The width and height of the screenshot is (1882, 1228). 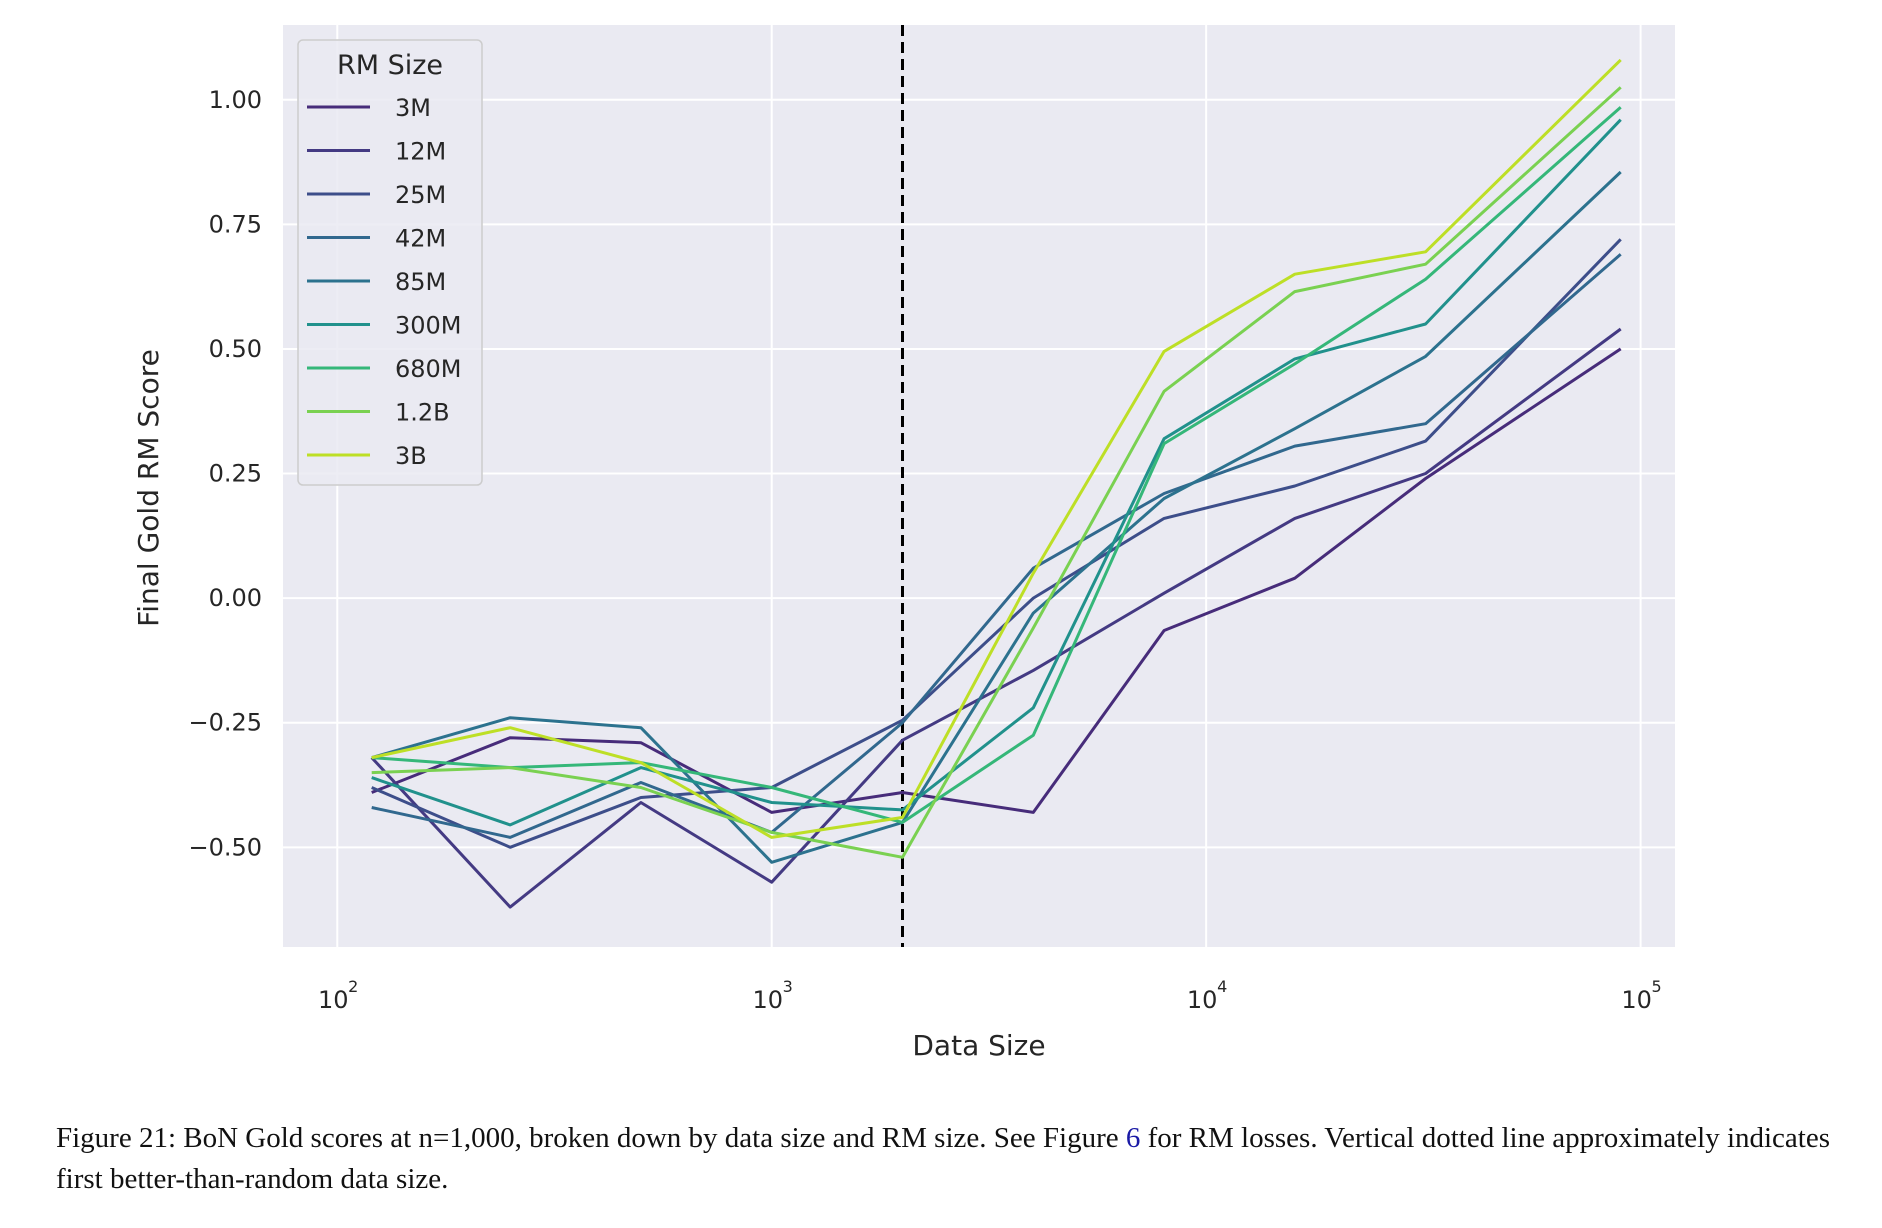 I want to click on legend-item-85M: 85M, so click(x=376, y=282).